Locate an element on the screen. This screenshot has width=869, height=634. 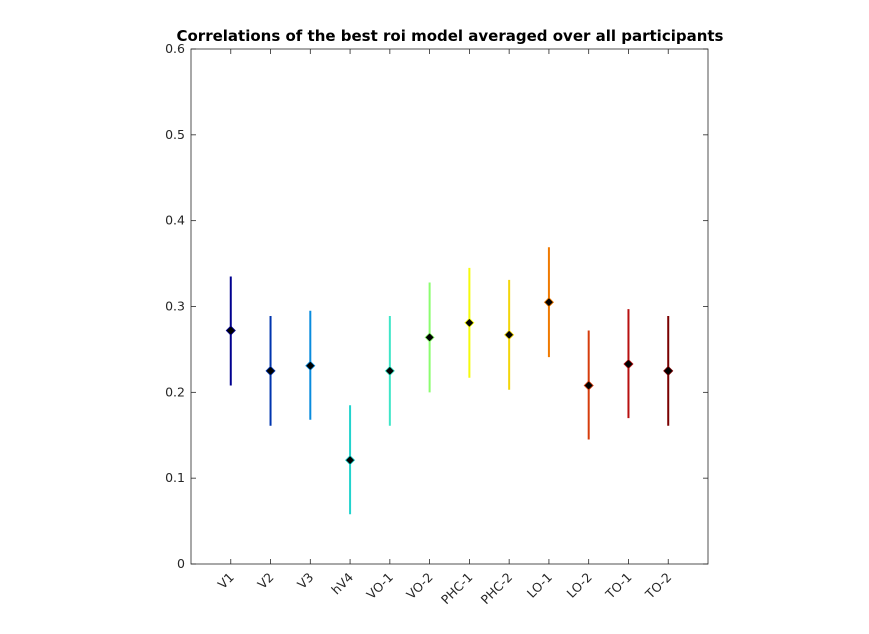
x-tick-label: V1 is located at coordinates (226, 581).